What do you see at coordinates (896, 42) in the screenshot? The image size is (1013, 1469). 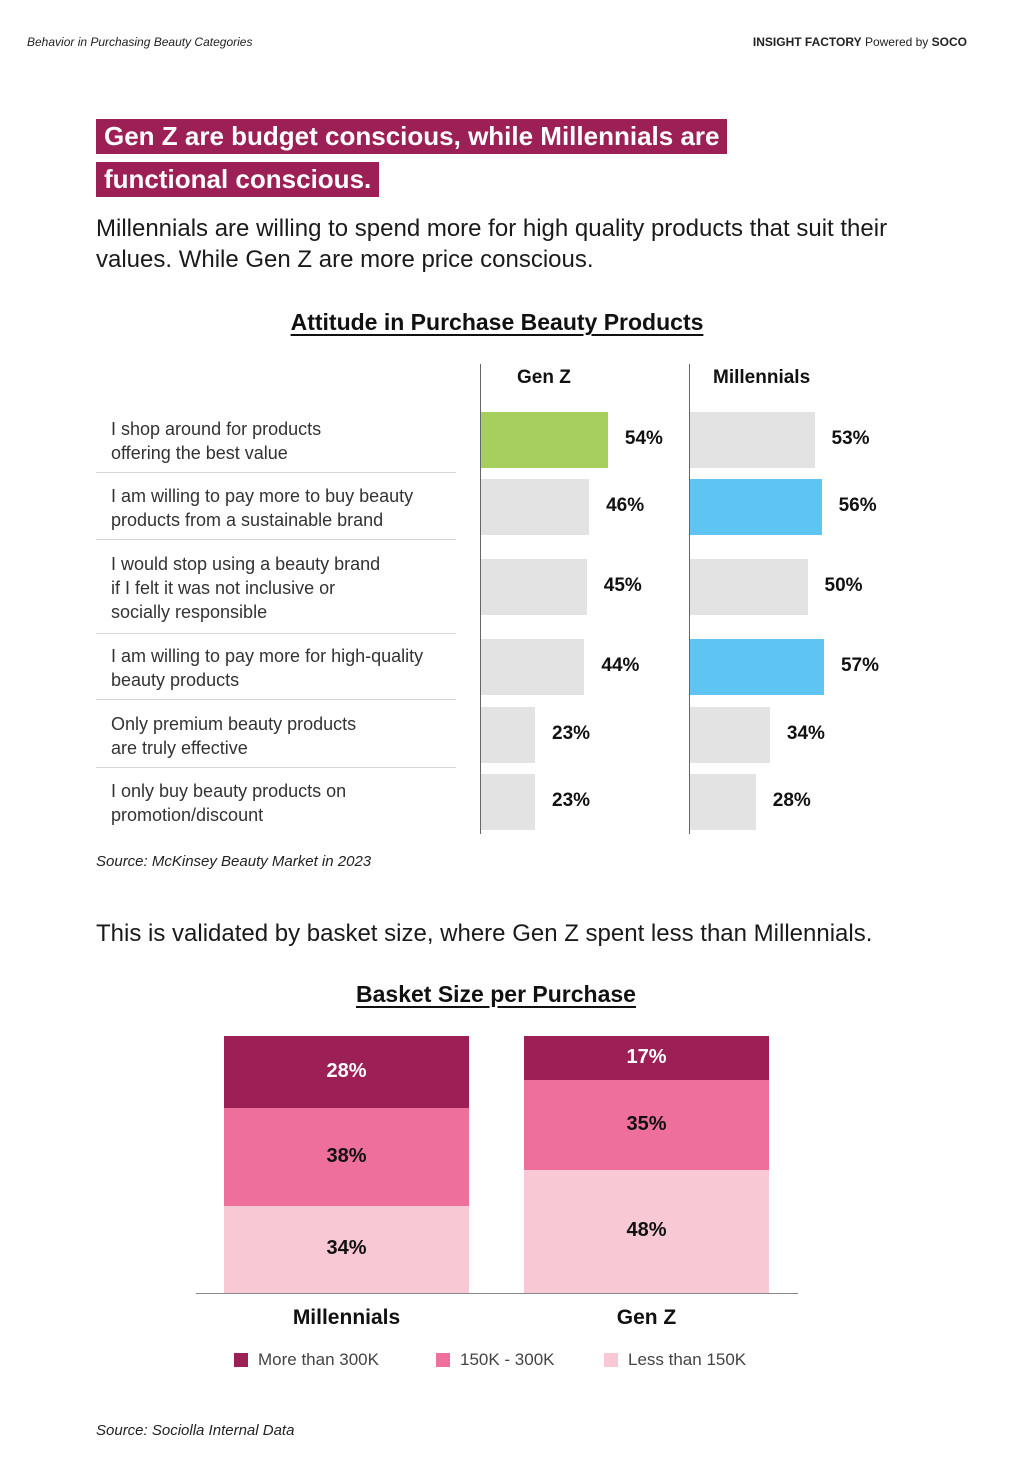 I see `powered-by-text: Powered by` at bounding box center [896, 42].